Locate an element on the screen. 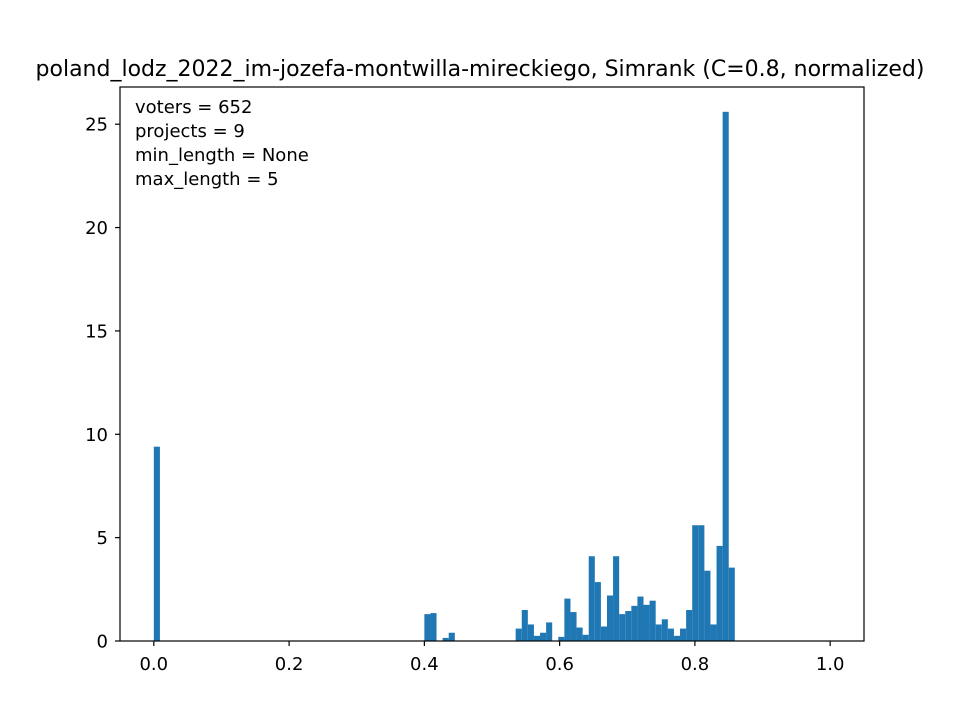 The height and width of the screenshot is (724, 960). y-tick-label: 10 is located at coordinates (96, 435).